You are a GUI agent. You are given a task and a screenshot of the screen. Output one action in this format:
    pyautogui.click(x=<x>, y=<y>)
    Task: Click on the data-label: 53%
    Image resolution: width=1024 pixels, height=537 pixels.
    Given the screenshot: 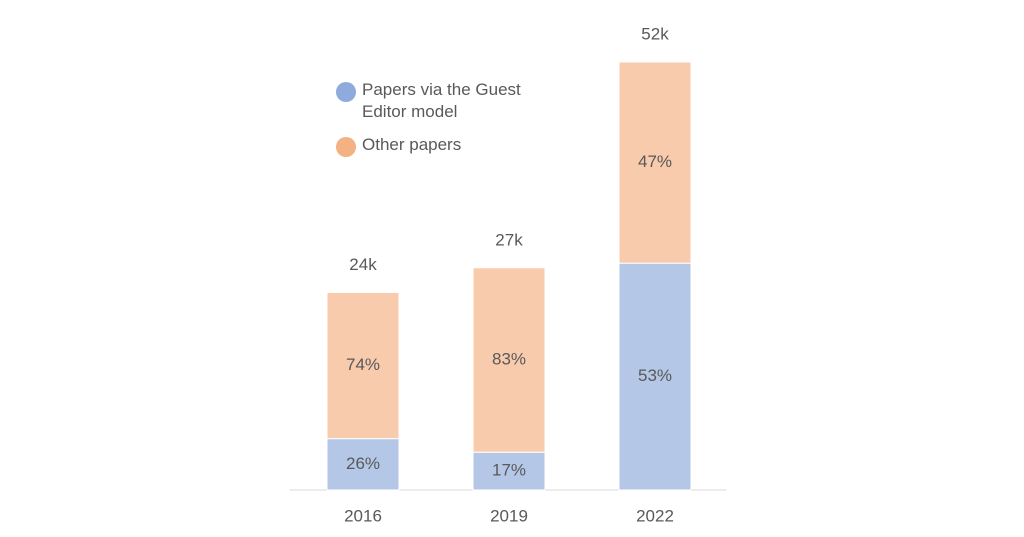 What is the action you would take?
    pyautogui.click(x=655, y=375)
    